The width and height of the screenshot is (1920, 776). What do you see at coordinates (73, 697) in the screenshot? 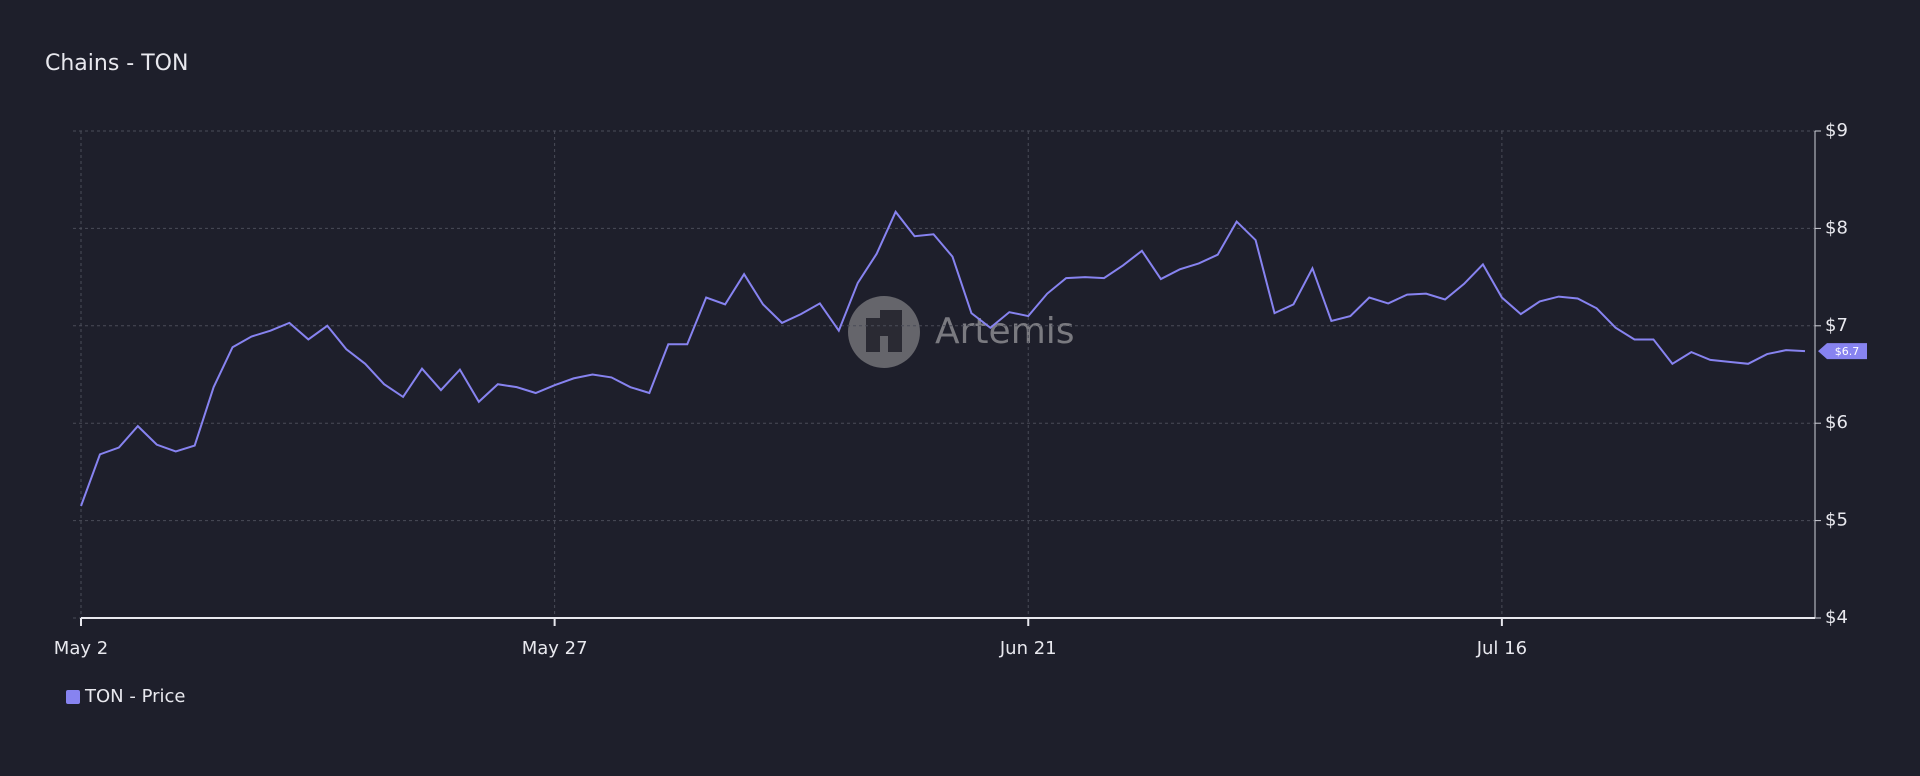
I see `legend-swatch` at bounding box center [73, 697].